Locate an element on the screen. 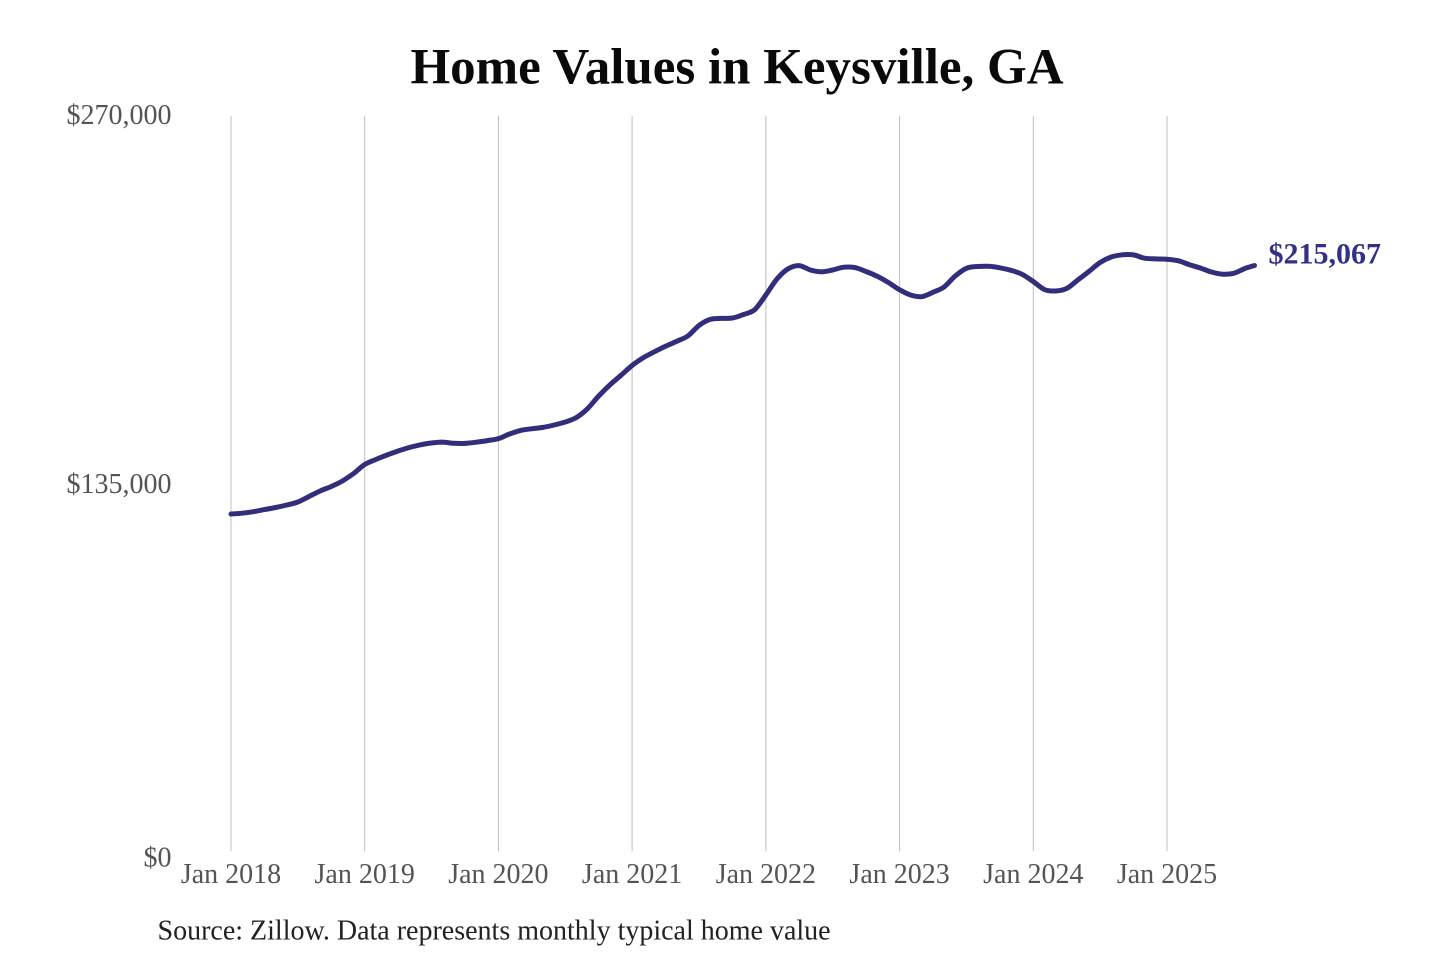 This screenshot has width=1440, height=960. svg-text: Jan 2023 is located at coordinates (899, 874).